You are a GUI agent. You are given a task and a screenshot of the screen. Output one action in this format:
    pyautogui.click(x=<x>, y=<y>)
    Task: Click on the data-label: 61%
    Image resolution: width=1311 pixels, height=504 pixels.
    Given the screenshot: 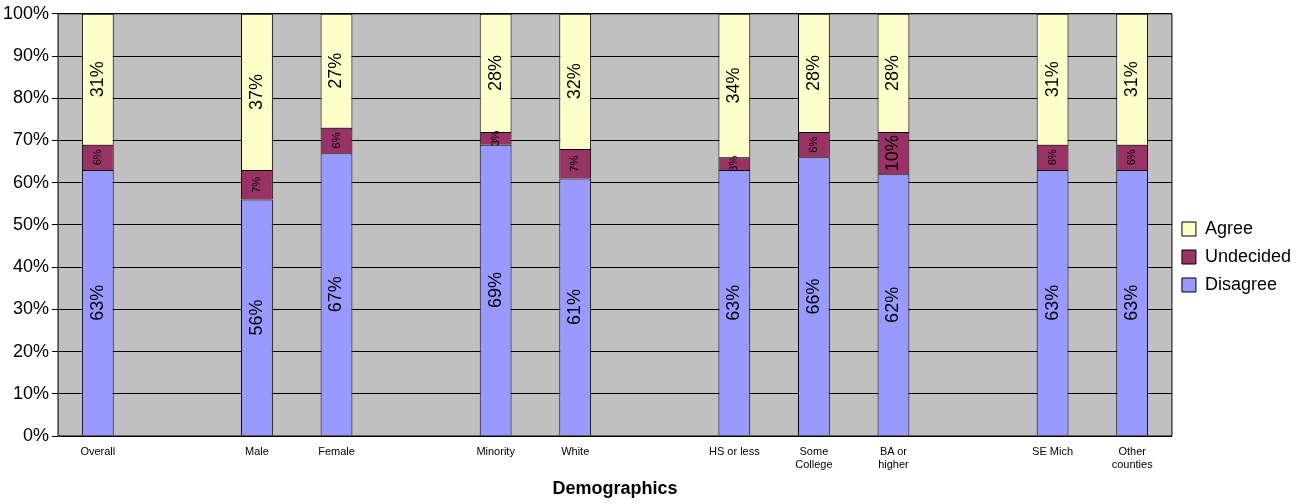 What is the action you would take?
    pyautogui.click(x=574, y=306)
    